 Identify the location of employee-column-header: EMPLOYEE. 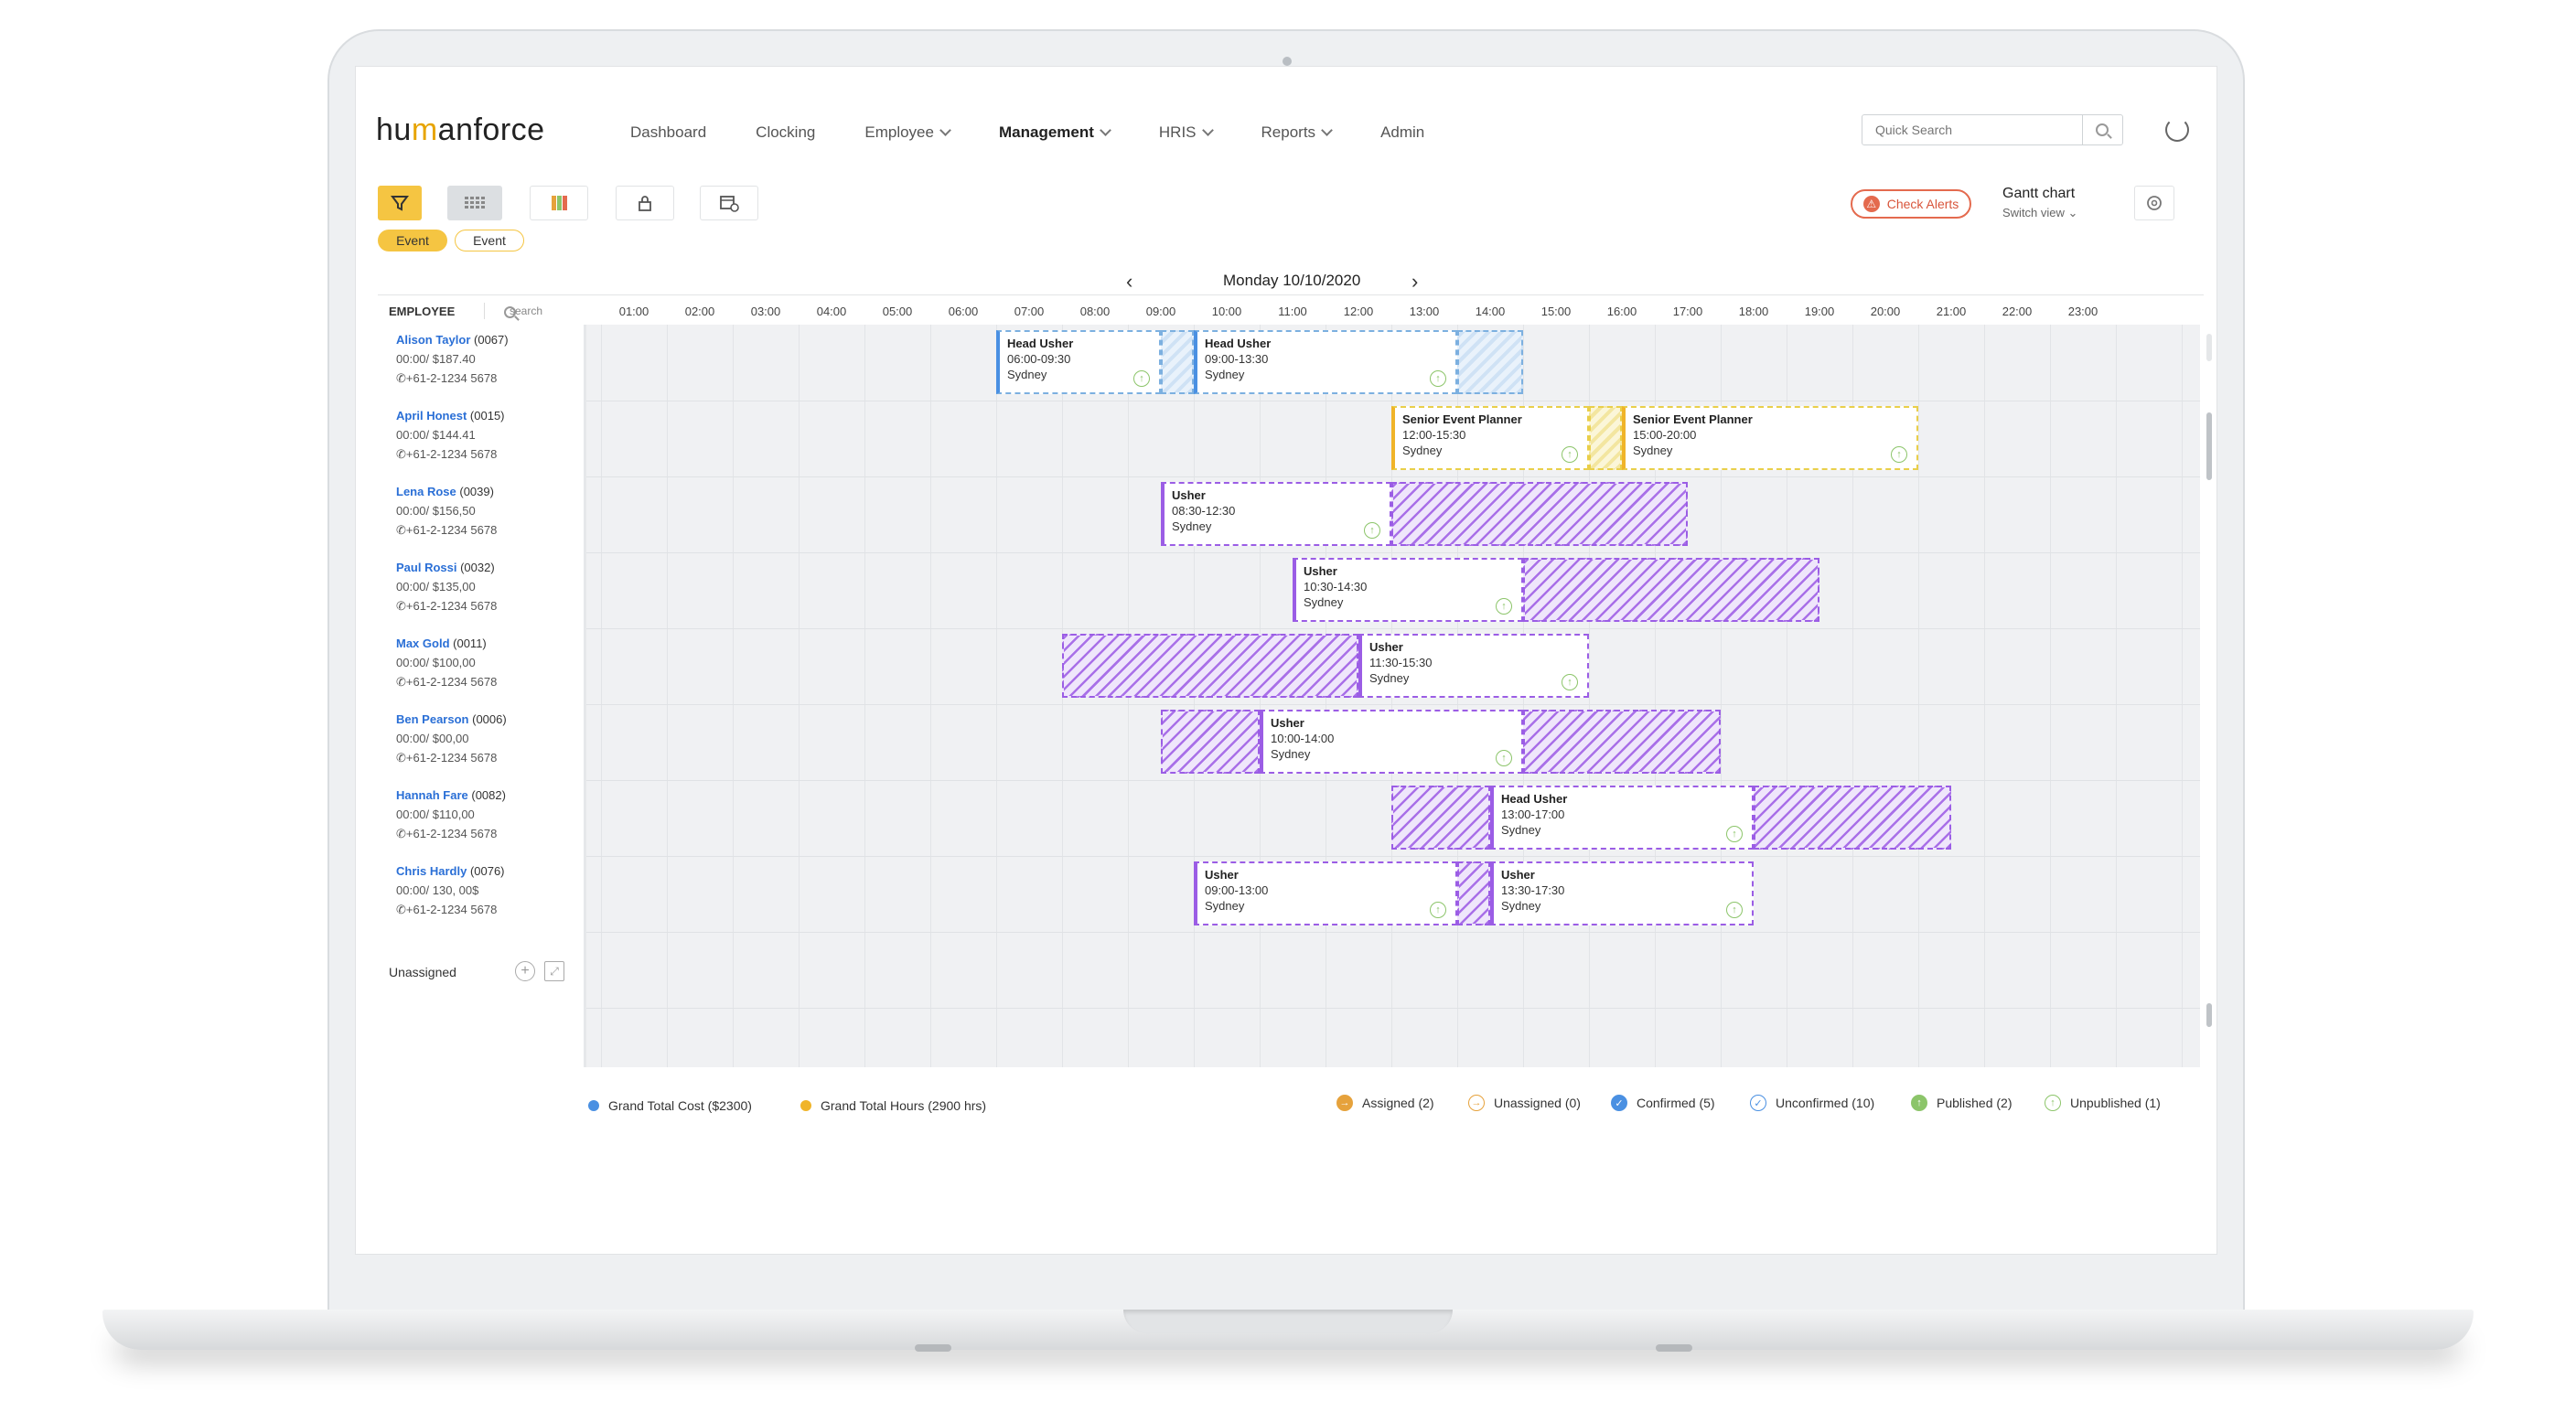
(423, 311).